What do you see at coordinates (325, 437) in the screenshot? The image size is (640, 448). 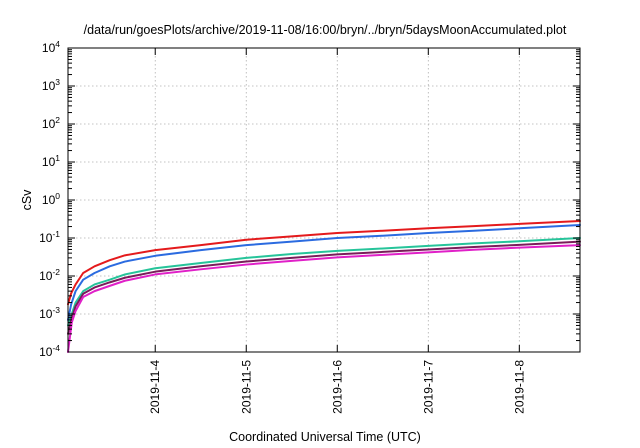 I see `x-axis-label: Coordinated Universal Time (UTC)` at bounding box center [325, 437].